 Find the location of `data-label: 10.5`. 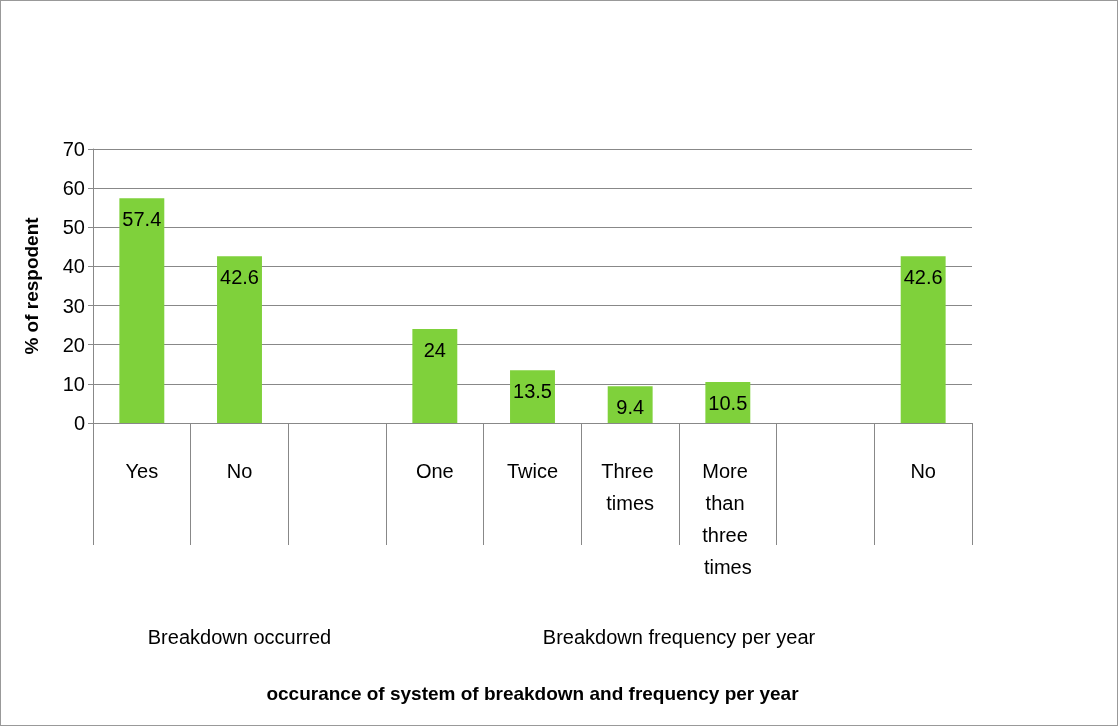

data-label: 10.5 is located at coordinates (728, 402).